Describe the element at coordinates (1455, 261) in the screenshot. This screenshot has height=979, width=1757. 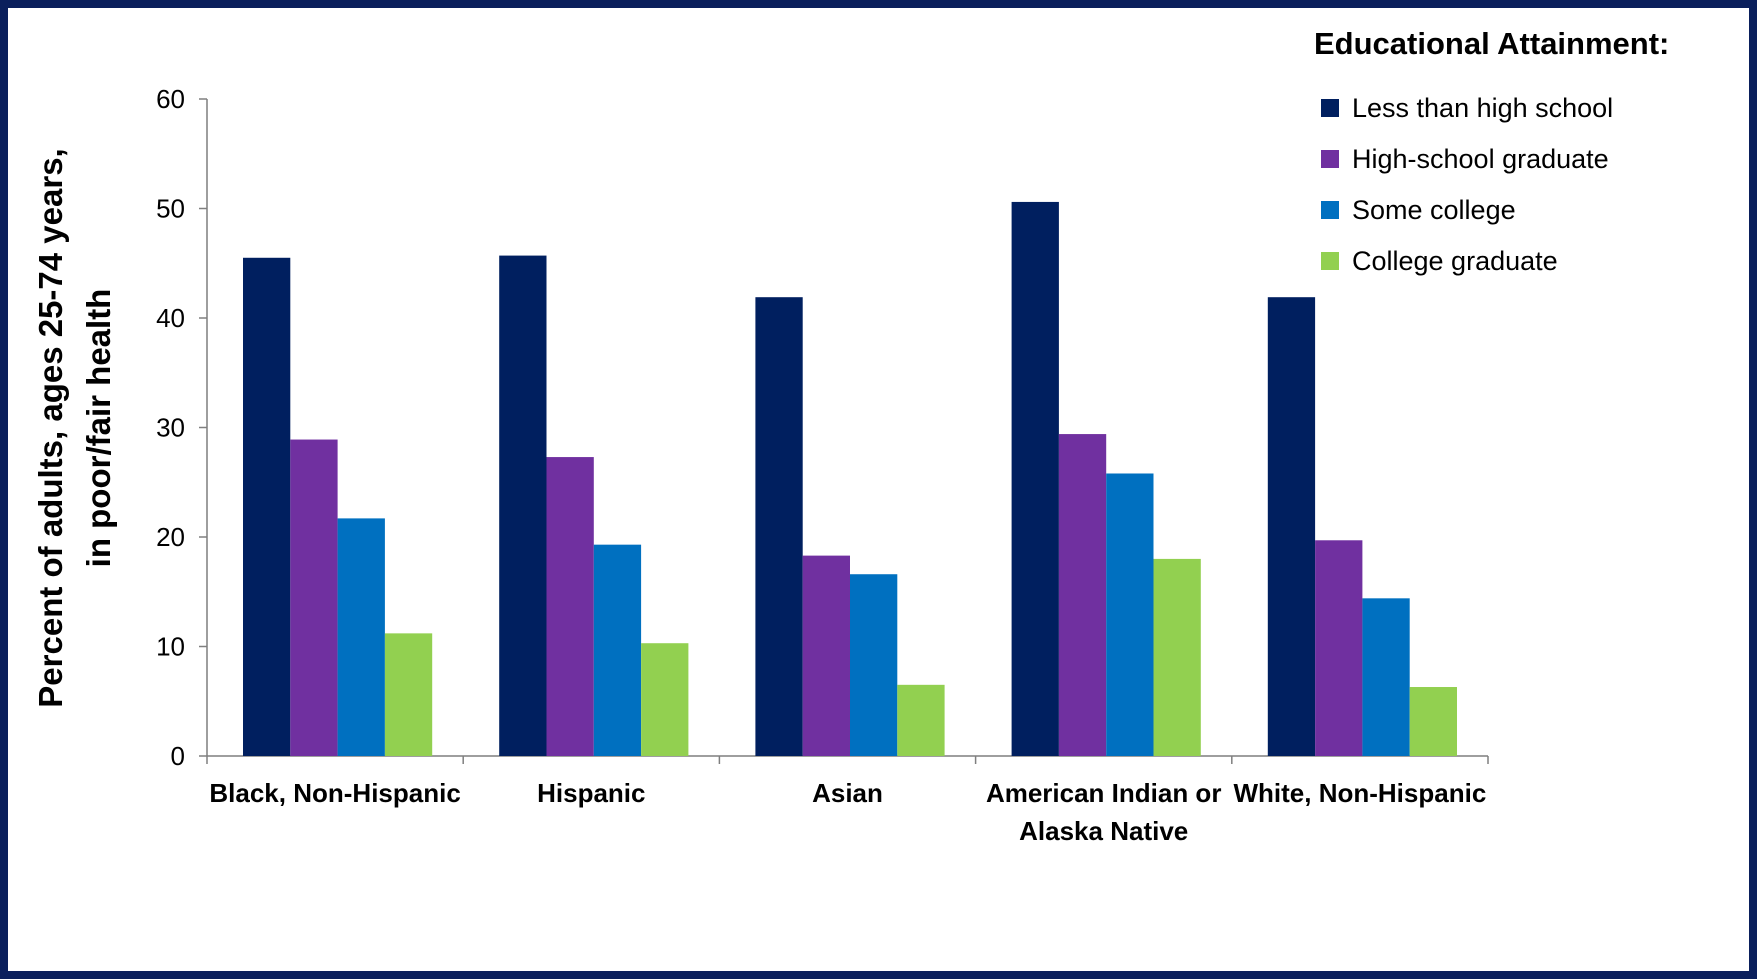
I see `legend-label-college-graduate: College graduate` at that location.